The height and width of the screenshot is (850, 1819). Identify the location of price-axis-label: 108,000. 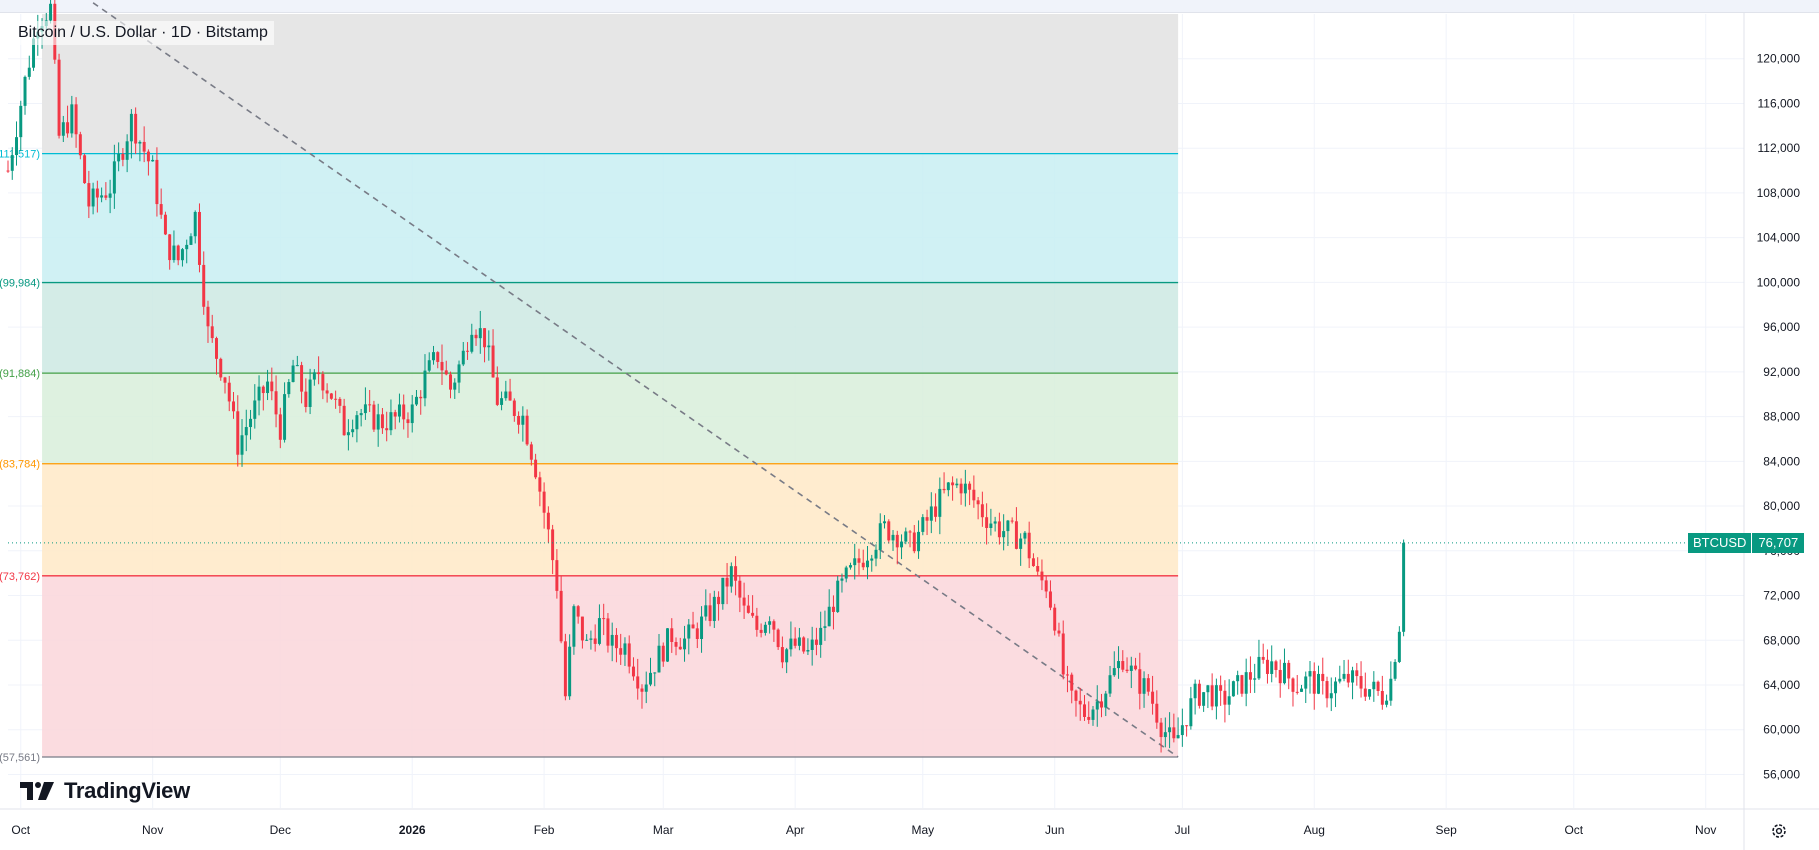
(1779, 193).